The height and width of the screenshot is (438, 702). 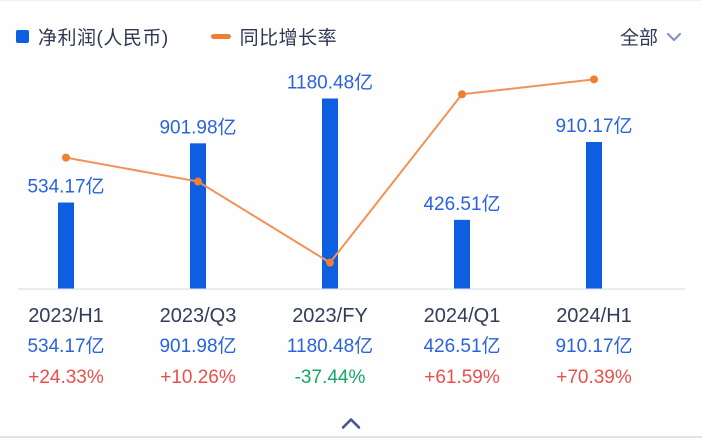 What do you see at coordinates (198, 181) in the screenshot?
I see `growth-point-2023-q3` at bounding box center [198, 181].